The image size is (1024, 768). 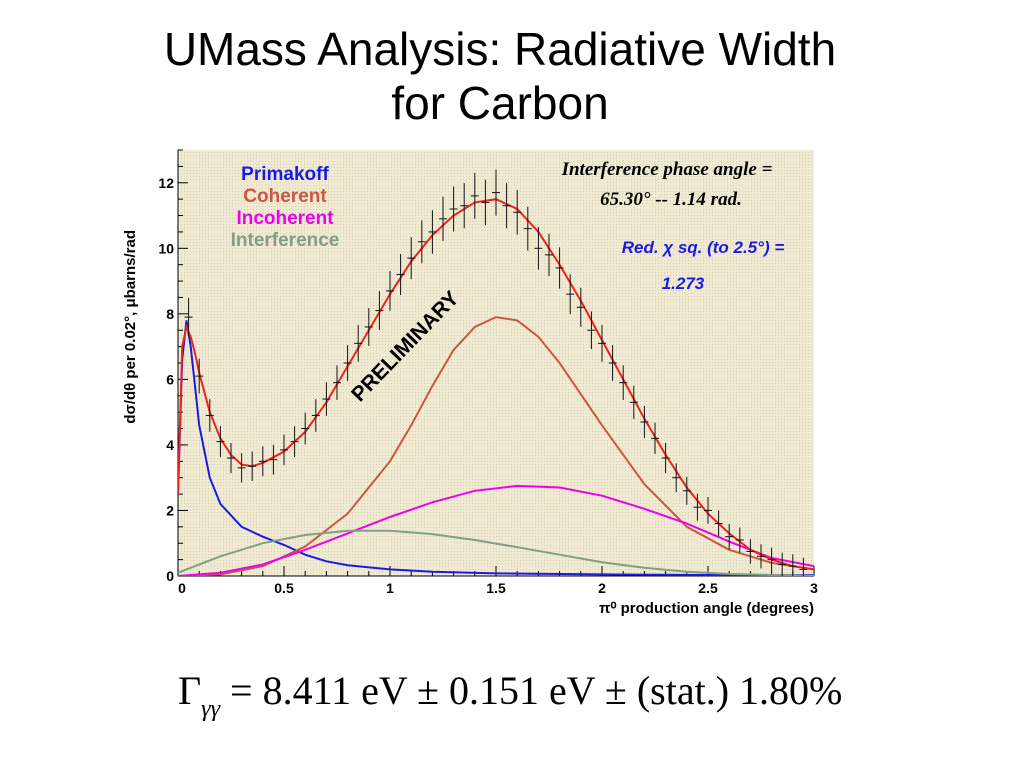 I want to click on x-tick-label: 0.5, so click(x=284, y=588).